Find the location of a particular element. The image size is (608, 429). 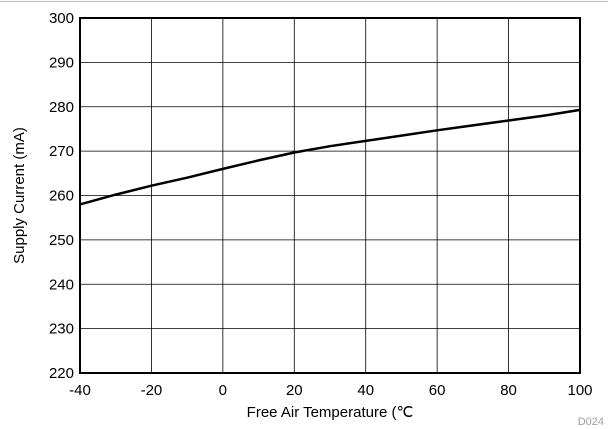

y-tick-label: 240 is located at coordinates (61, 284).